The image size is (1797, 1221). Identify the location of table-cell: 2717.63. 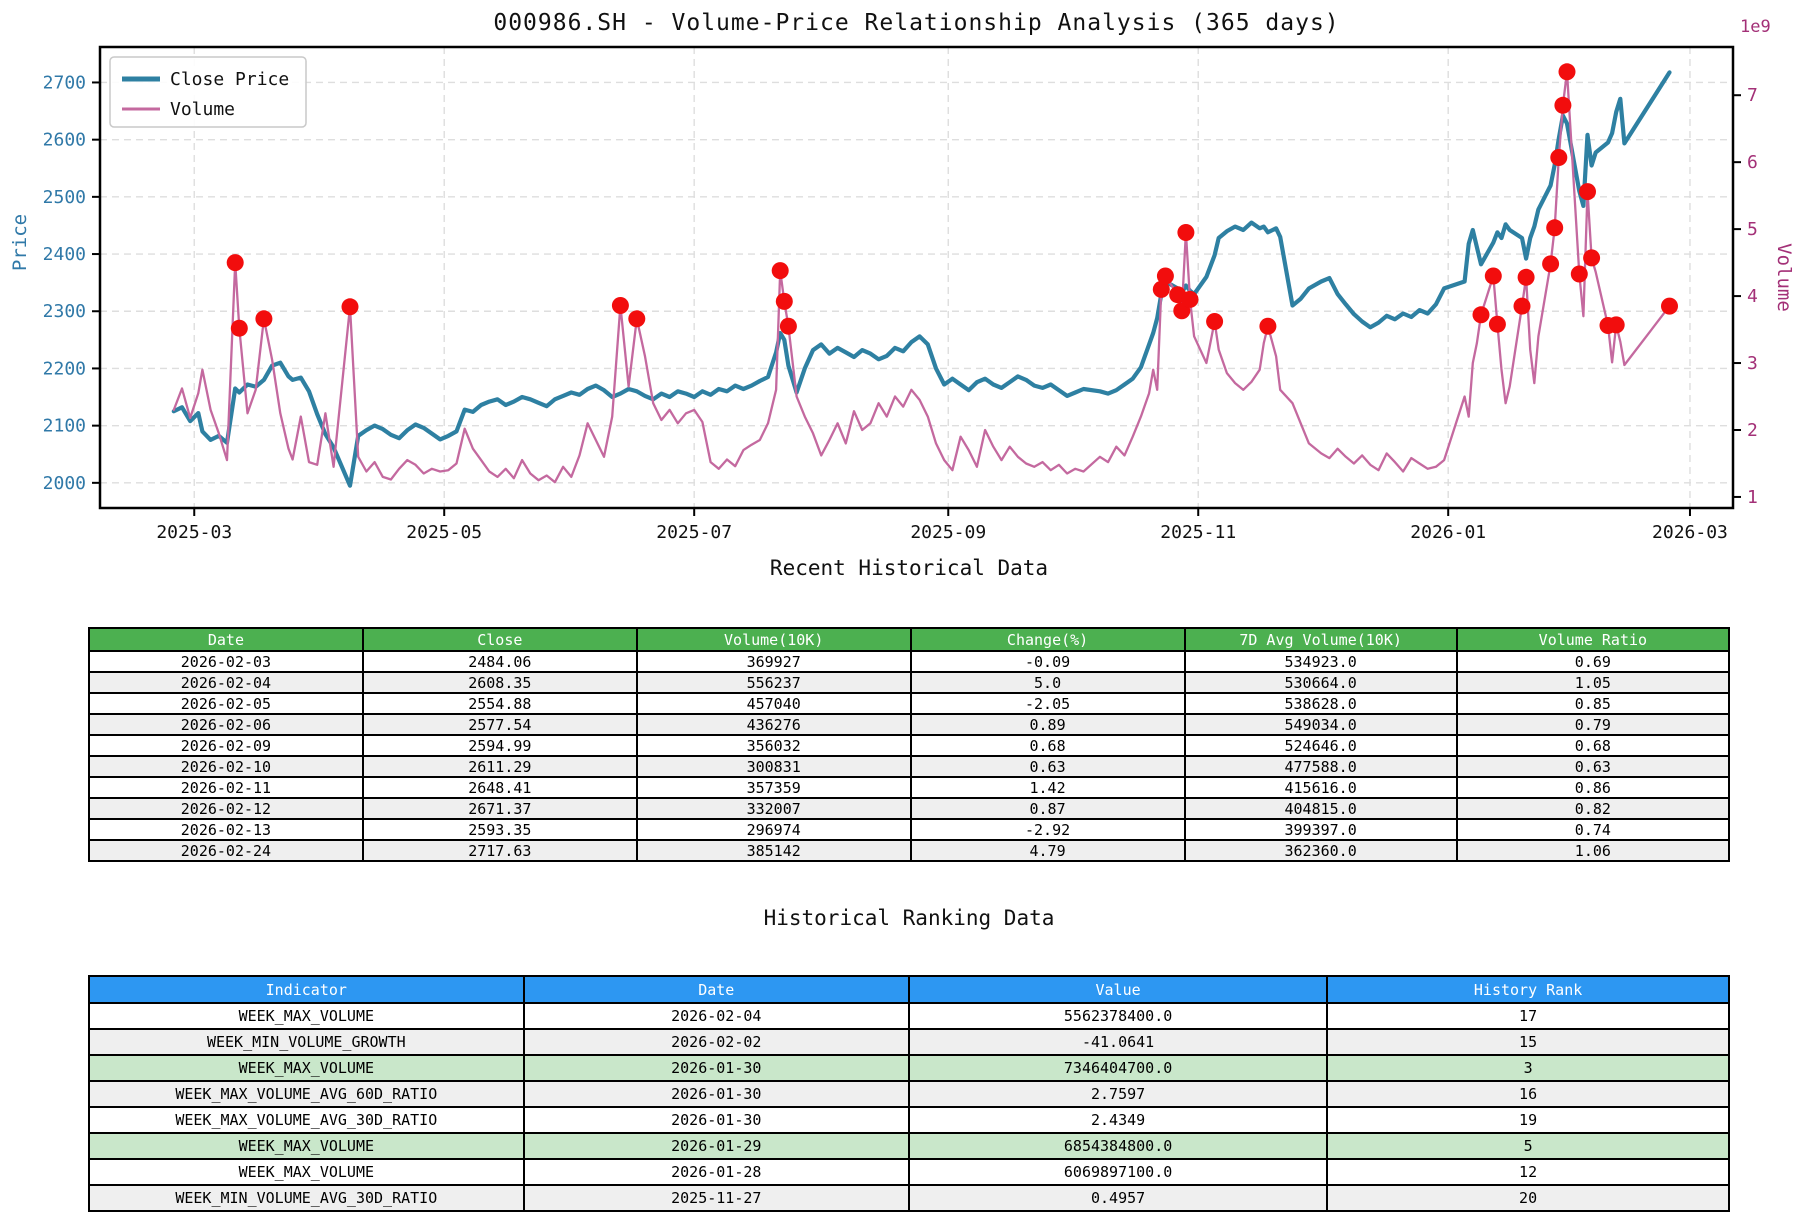
(499, 850).